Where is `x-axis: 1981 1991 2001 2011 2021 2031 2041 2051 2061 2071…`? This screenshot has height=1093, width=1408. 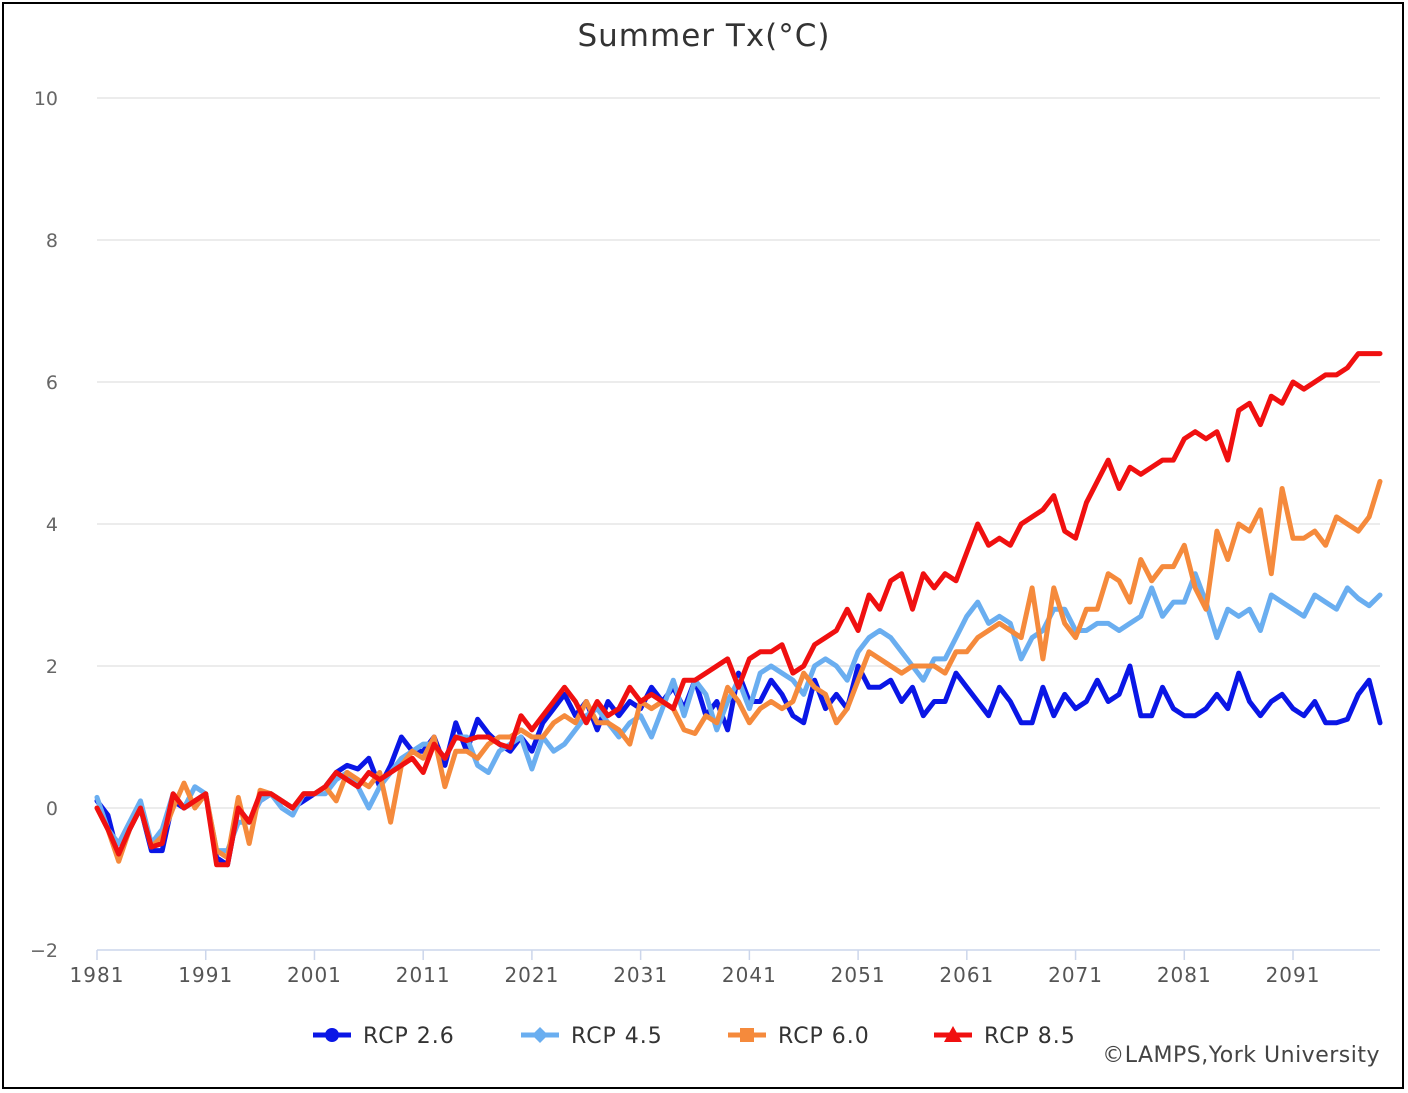 x-axis: 1981 1991 2001 2011 2021 2031 2041 2051 2061 2071… is located at coordinates (725, 968).